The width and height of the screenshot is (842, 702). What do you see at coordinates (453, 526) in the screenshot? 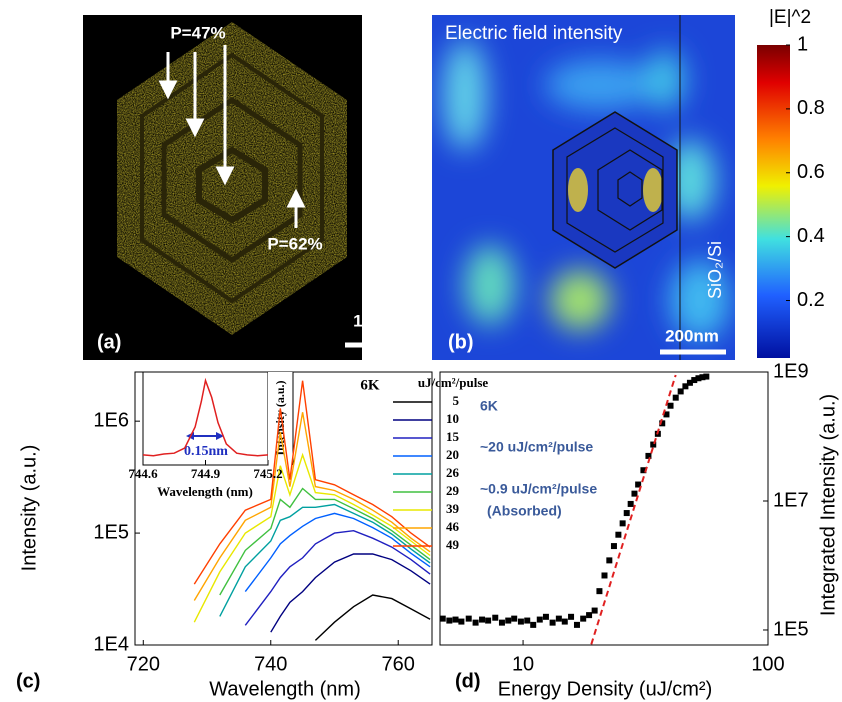
I see `legend-label: 46` at bounding box center [453, 526].